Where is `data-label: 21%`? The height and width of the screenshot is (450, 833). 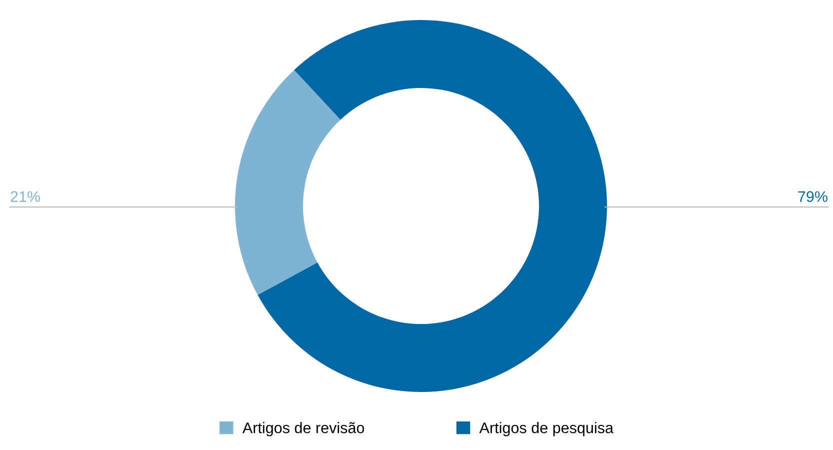 data-label: 21% is located at coordinates (25, 196).